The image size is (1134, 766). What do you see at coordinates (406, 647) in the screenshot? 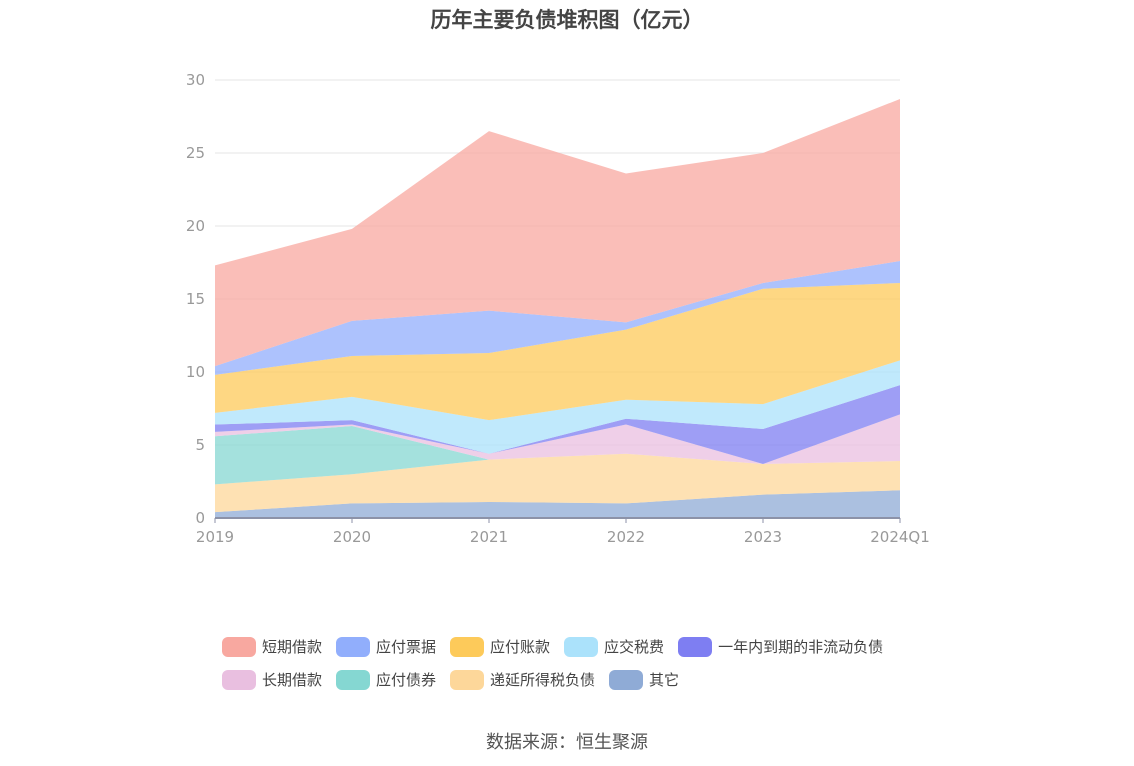
I see `legend-label: 应付票据` at bounding box center [406, 647].